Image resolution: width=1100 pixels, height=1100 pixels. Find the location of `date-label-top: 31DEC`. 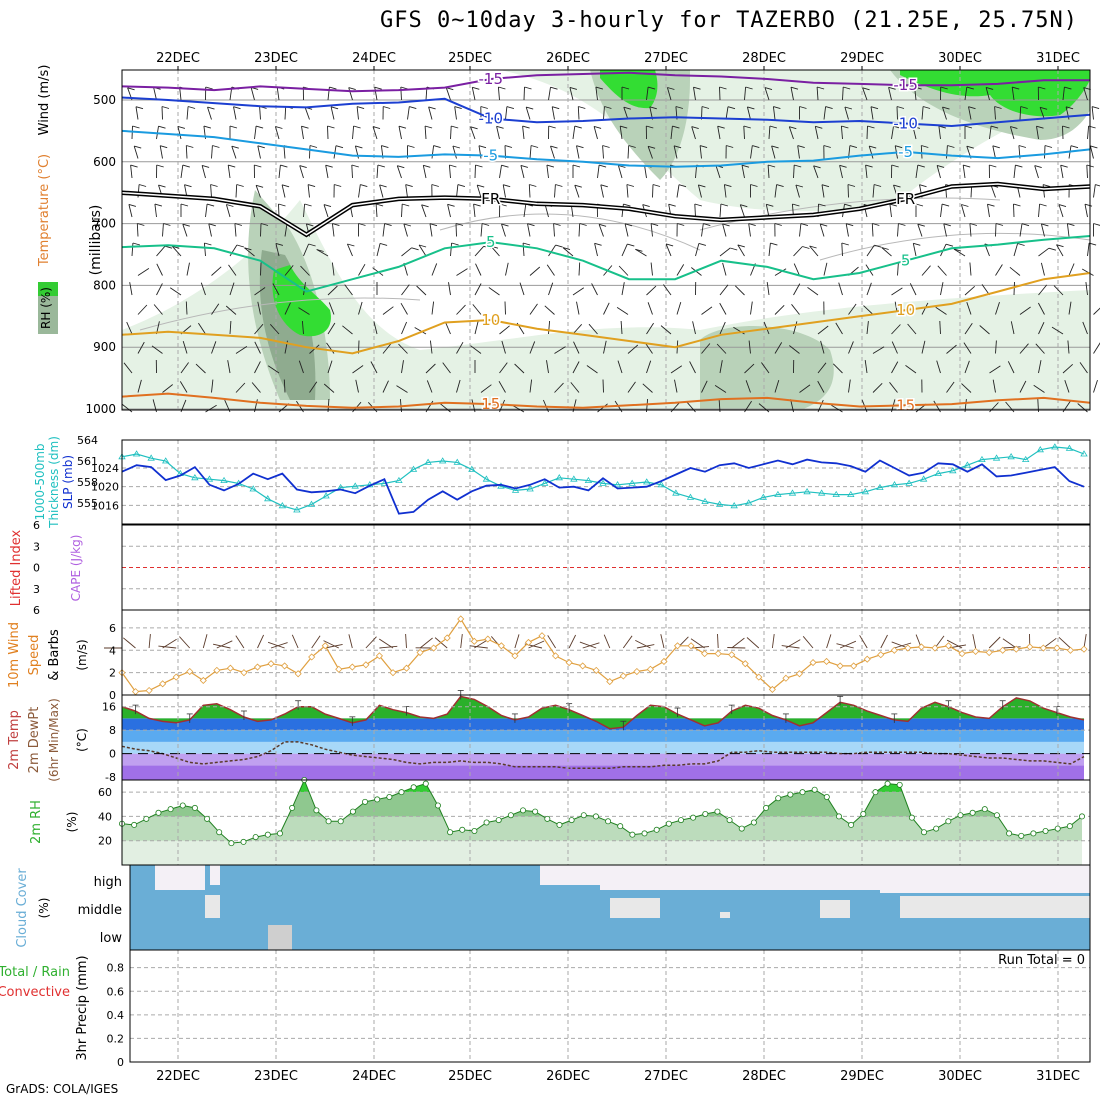

date-label-top: 31DEC is located at coordinates (1058, 58).